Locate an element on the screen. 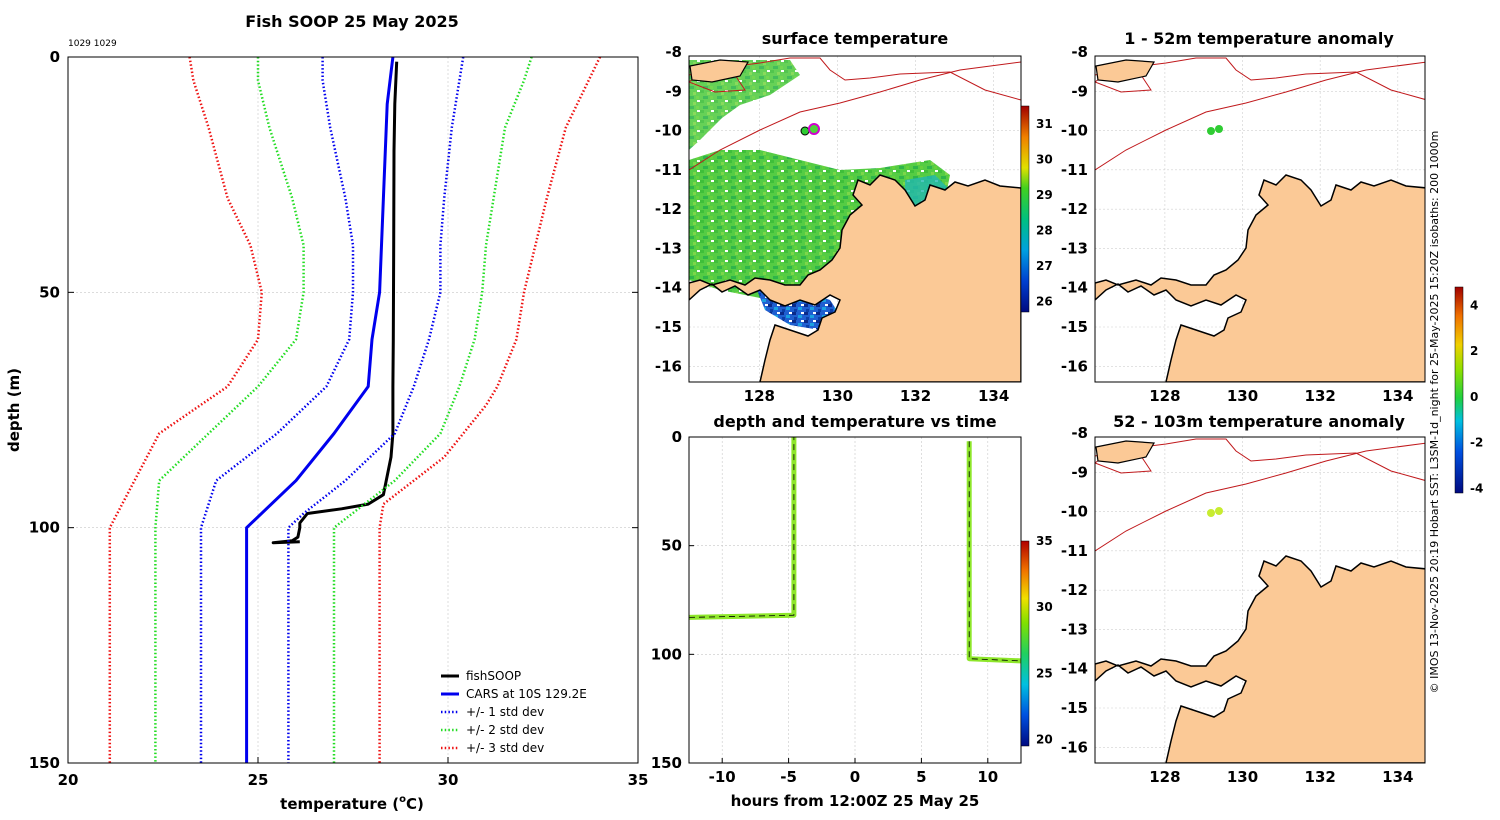 The width and height of the screenshot is (1500, 820). sst-x-tick-label: 132 is located at coordinates (915, 396).